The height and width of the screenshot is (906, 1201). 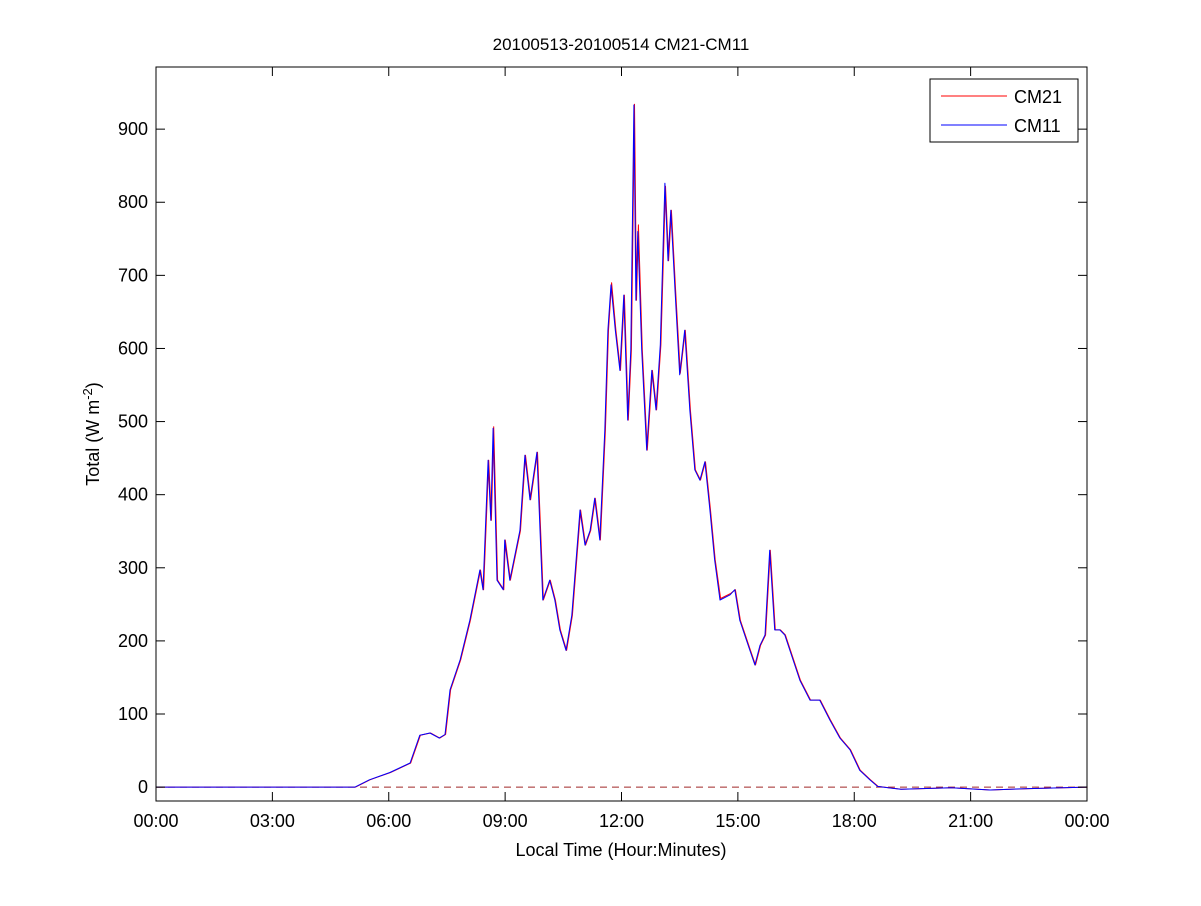 I want to click on legend-label-cm11: CM11, so click(x=1037, y=126).